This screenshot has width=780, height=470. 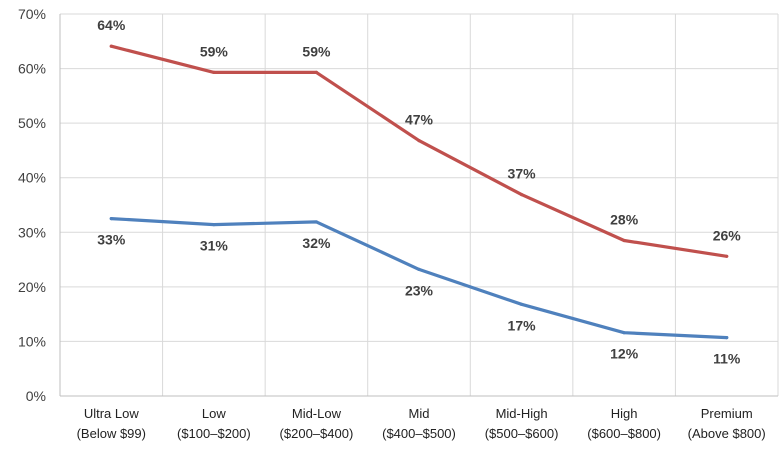 I want to click on y-tick-label: 0%, so click(x=36, y=396).